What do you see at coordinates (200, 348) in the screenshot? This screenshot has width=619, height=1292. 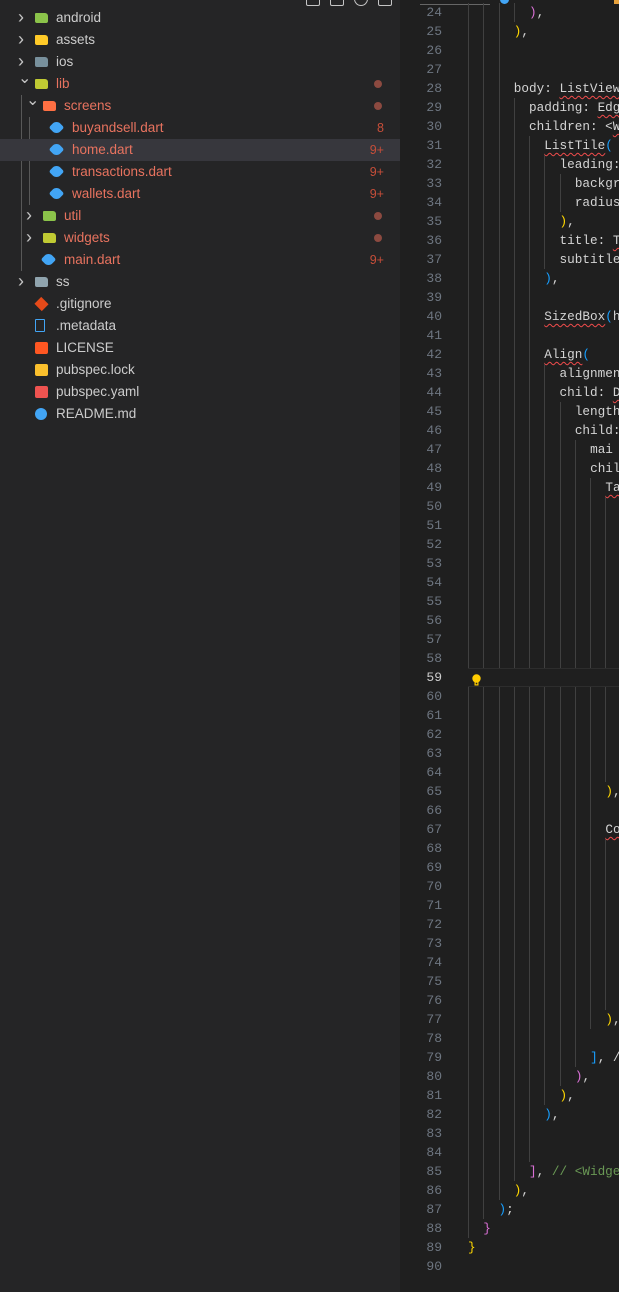 I see `tree-item-license: LICENSE` at bounding box center [200, 348].